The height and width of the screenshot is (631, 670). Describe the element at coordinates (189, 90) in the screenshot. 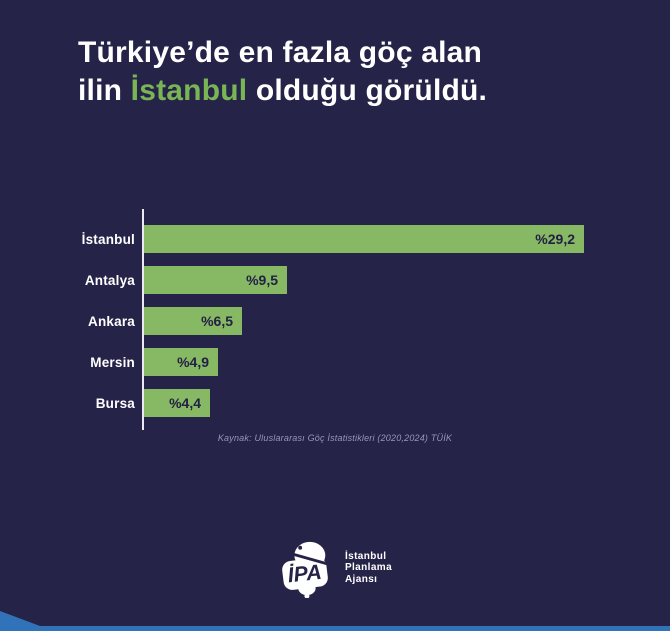

I see `title-highlight-istanbul: İstanbul` at that location.